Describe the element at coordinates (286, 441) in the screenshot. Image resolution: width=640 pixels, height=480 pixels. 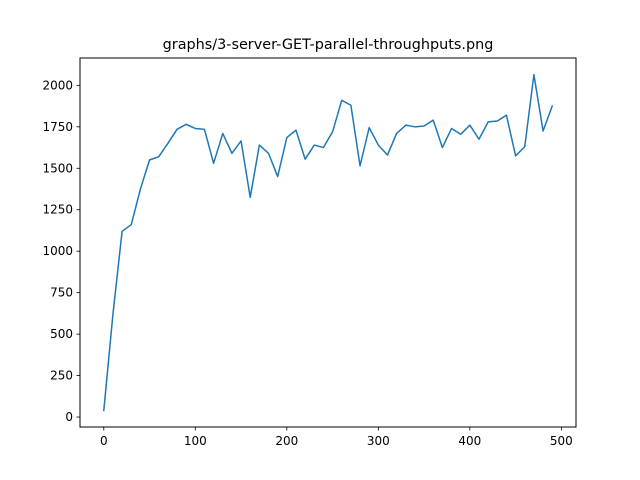
I see `x-tick-label: 200` at that location.